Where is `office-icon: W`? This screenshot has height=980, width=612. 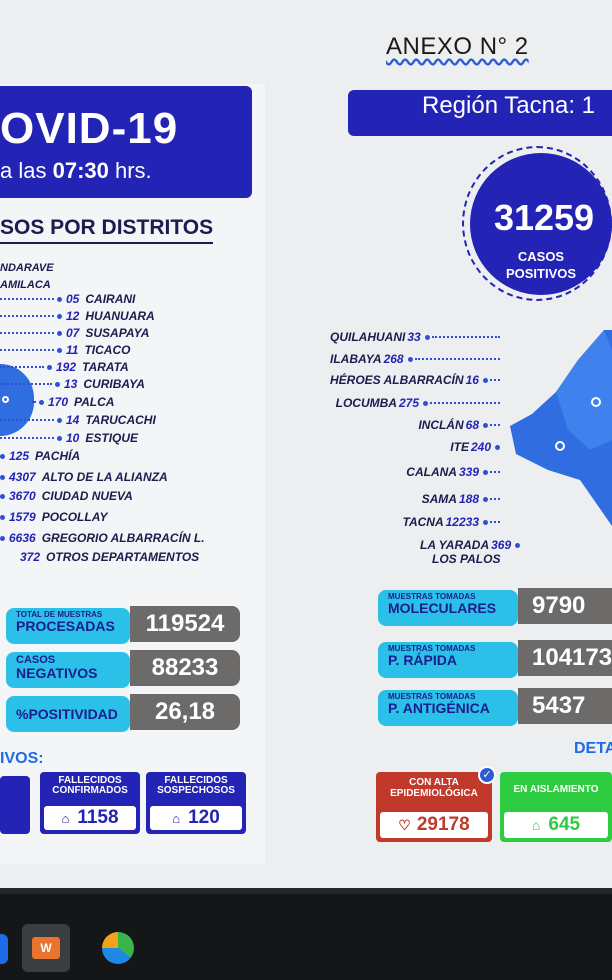
office-icon: W is located at coordinates (46, 948).